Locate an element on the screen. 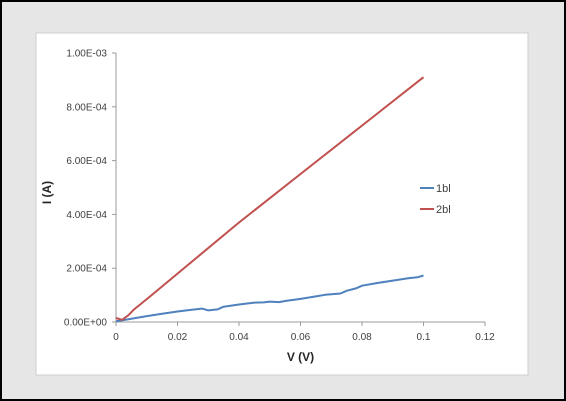 This screenshot has width=566, height=401. y-axis-title: I (A) is located at coordinates (47, 192).